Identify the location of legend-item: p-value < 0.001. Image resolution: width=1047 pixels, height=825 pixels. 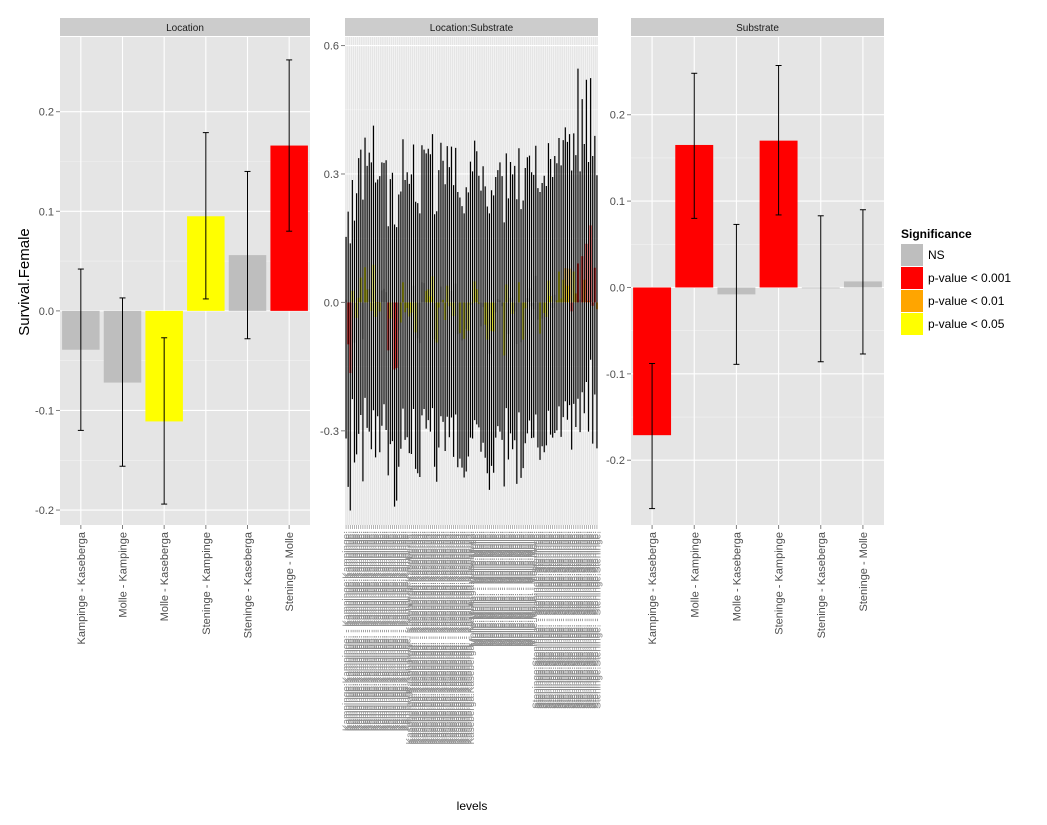
(955, 278).